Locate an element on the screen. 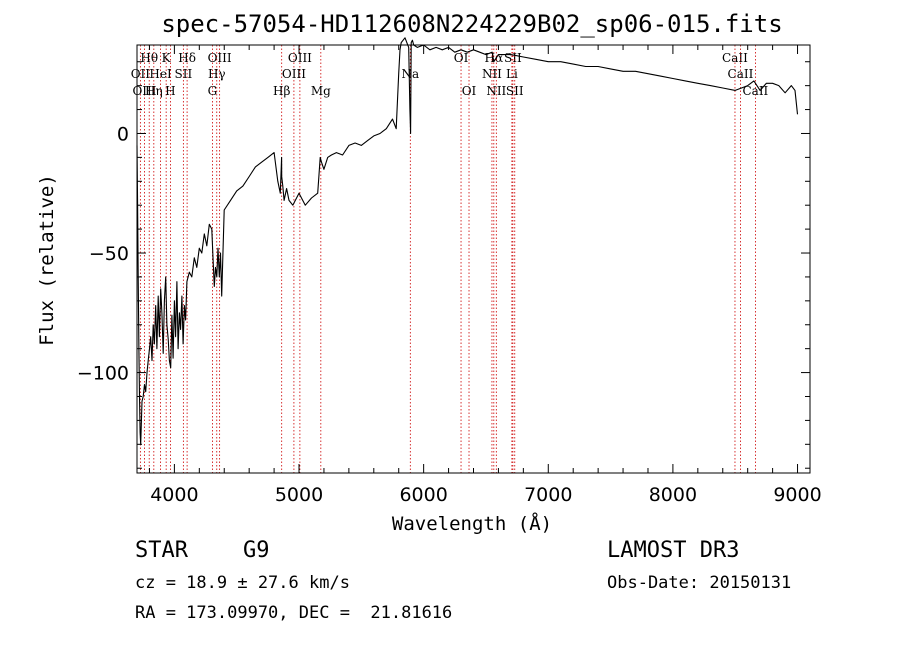 Image resolution: width=900 pixels, height=649 pixels. line-marker-label-20: H is located at coordinates (170, 91).